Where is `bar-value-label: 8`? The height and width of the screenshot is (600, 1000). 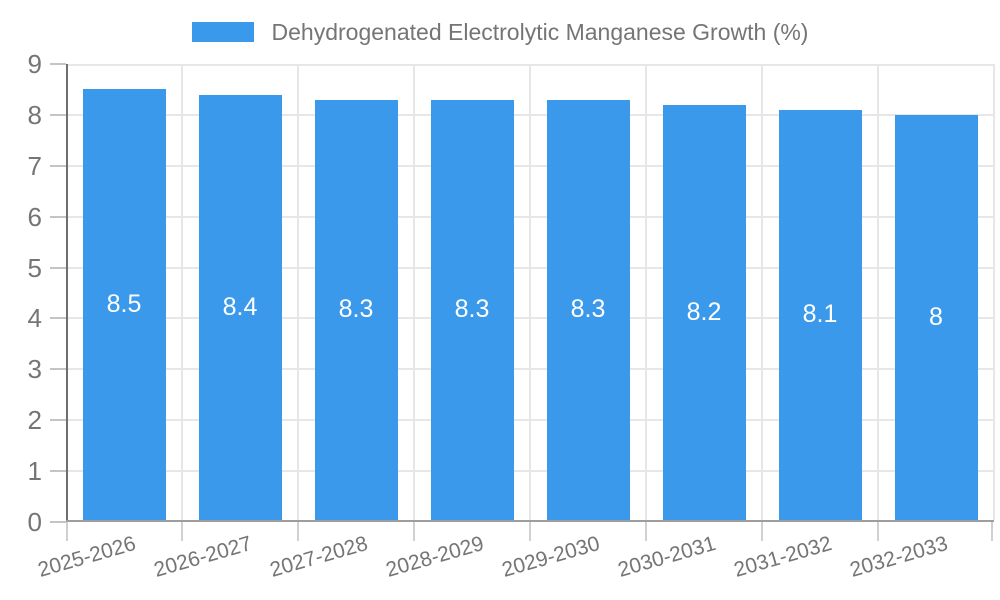 bar-value-label: 8 is located at coordinates (936, 316).